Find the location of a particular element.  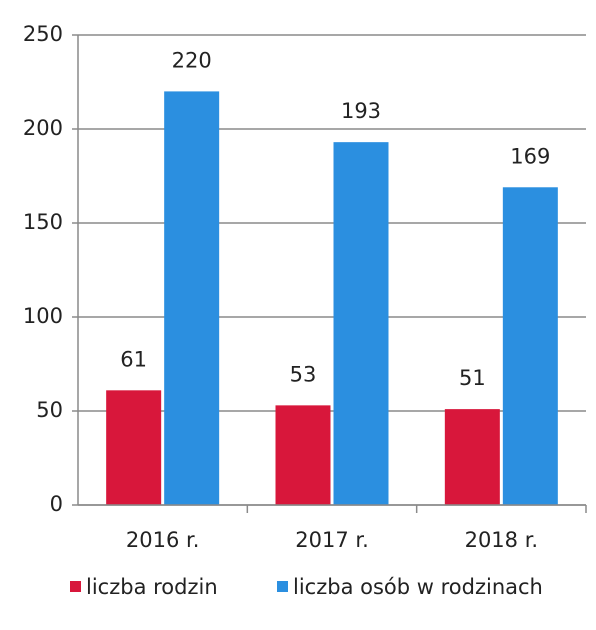

data-label: 53 is located at coordinates (303, 374).